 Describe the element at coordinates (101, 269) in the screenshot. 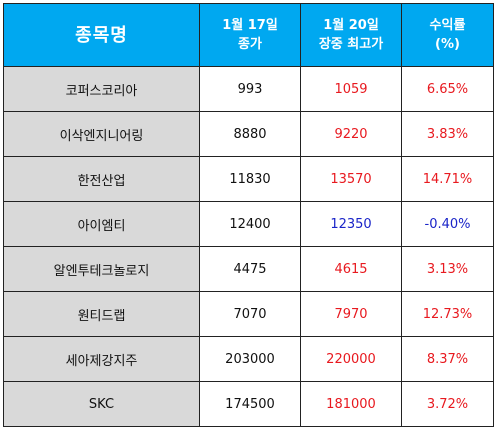

I see `stock-name-cell: 알엔투테크놀로지` at that location.